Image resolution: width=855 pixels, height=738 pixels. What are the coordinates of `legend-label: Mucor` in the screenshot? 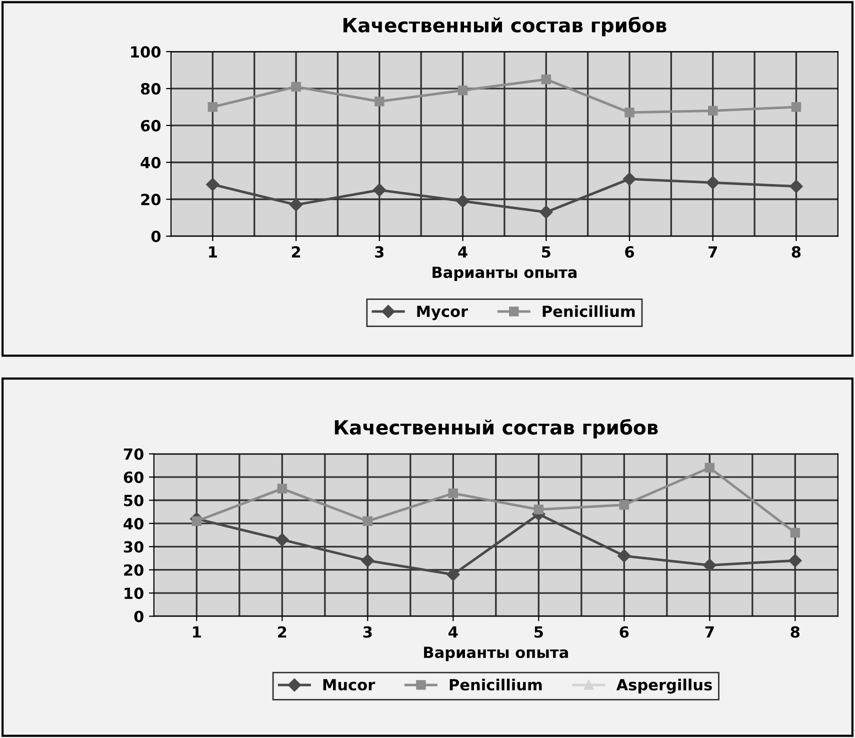 It's located at (349, 685).